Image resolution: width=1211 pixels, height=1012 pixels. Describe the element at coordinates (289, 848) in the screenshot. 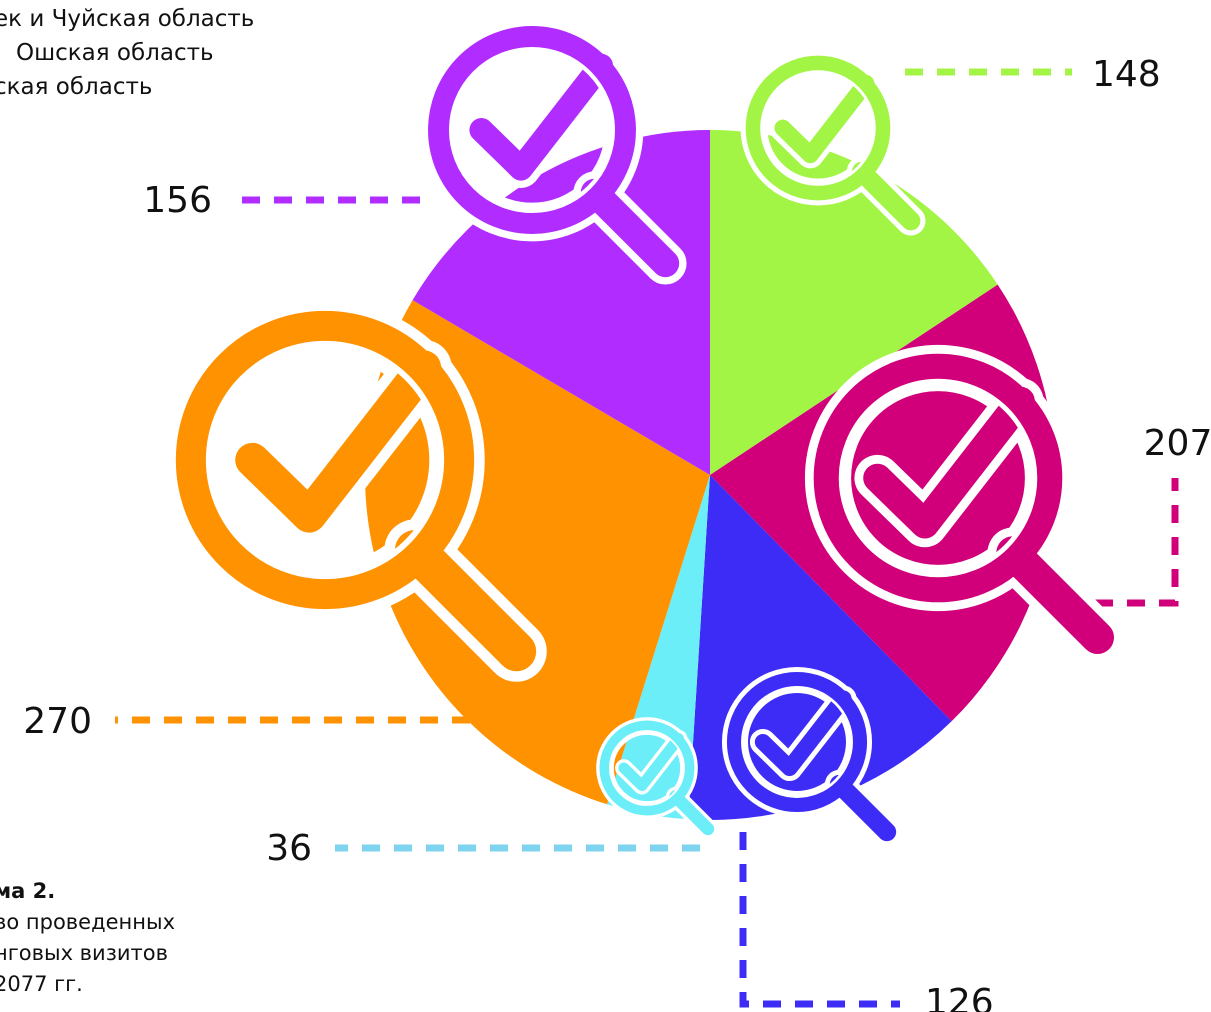

I see `value-label: 36` at that location.